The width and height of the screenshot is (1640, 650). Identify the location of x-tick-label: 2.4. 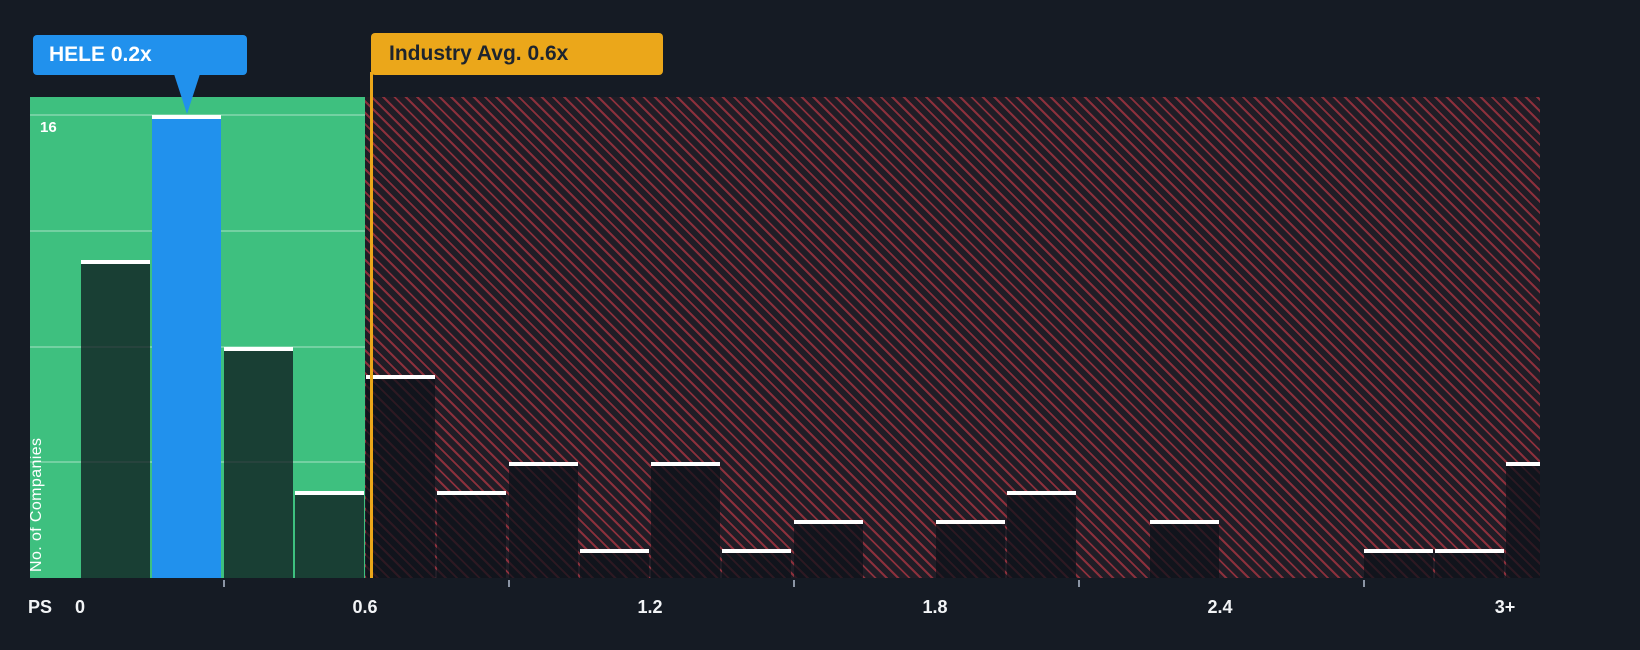
(1220, 607).